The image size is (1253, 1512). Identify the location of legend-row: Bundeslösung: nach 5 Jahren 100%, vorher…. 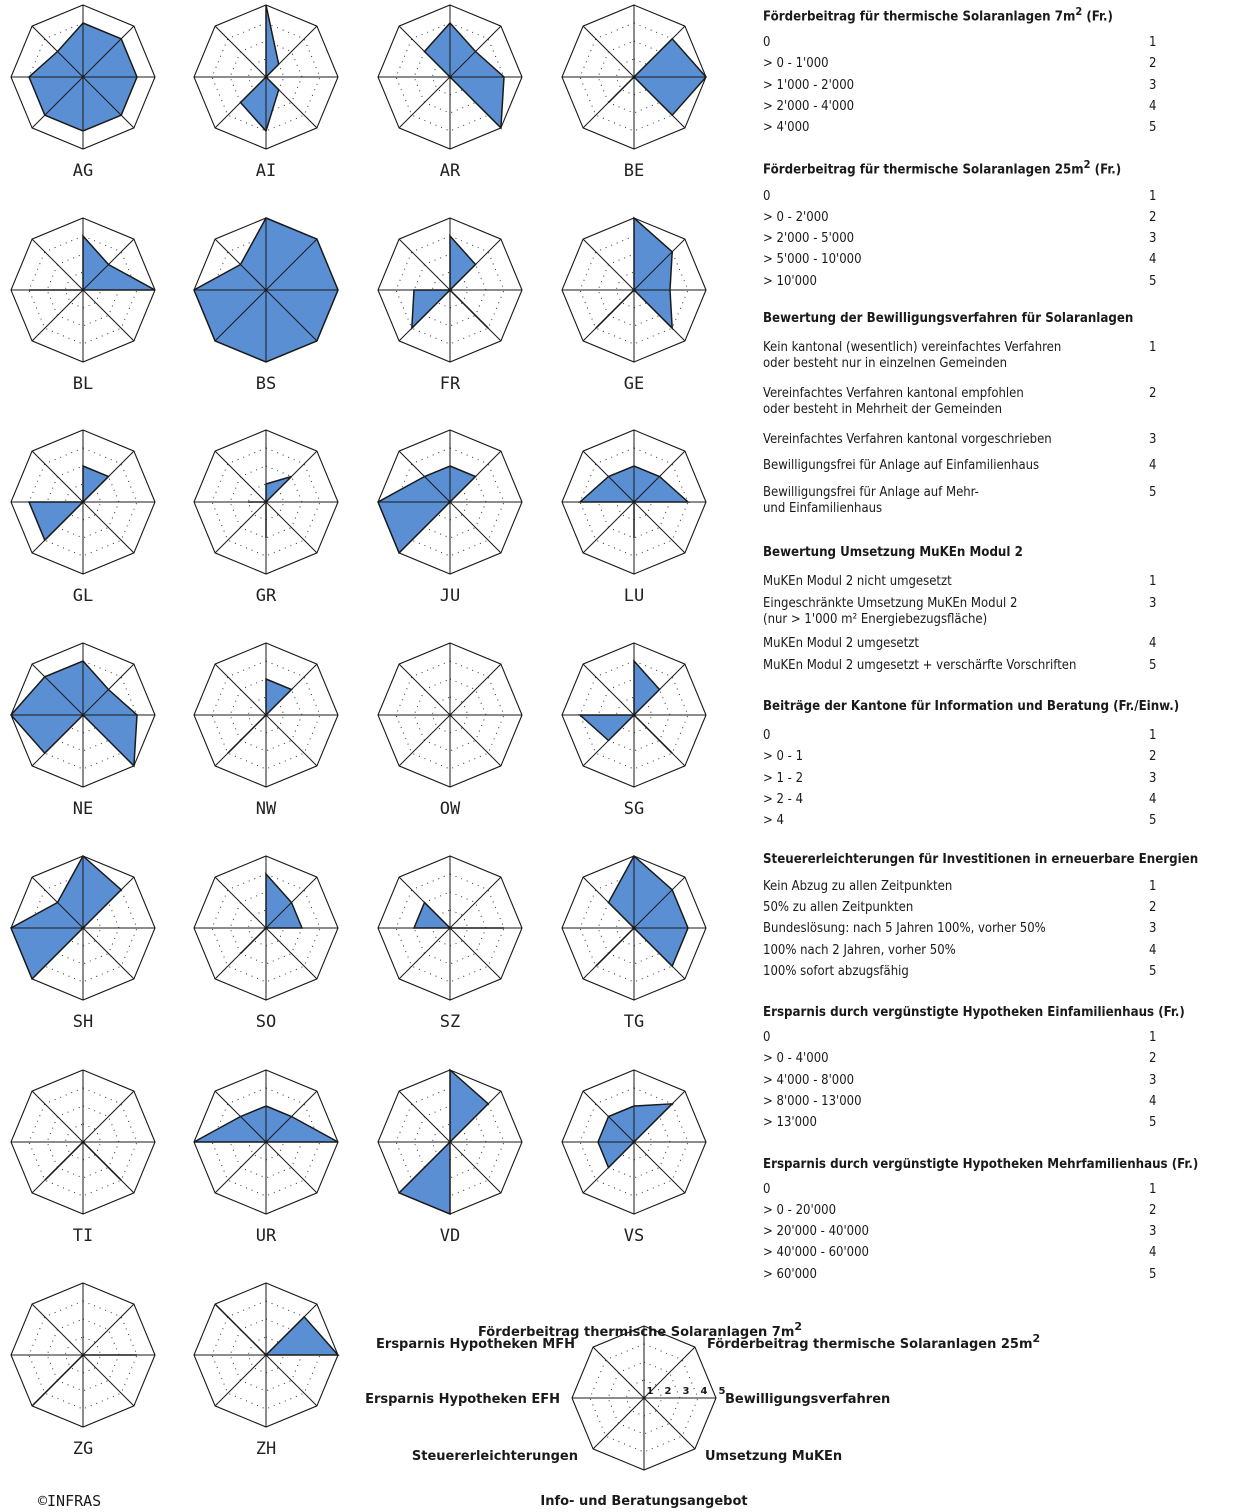
(963, 929).